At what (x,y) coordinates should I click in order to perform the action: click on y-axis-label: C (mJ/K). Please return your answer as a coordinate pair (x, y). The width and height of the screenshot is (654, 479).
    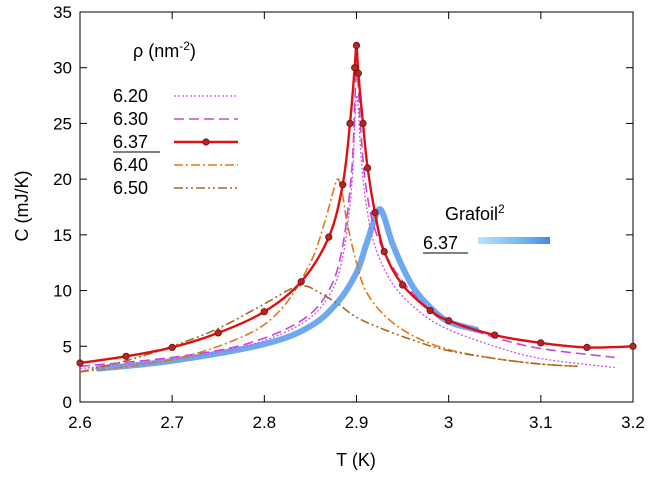
    Looking at the image, I should click on (22, 206).